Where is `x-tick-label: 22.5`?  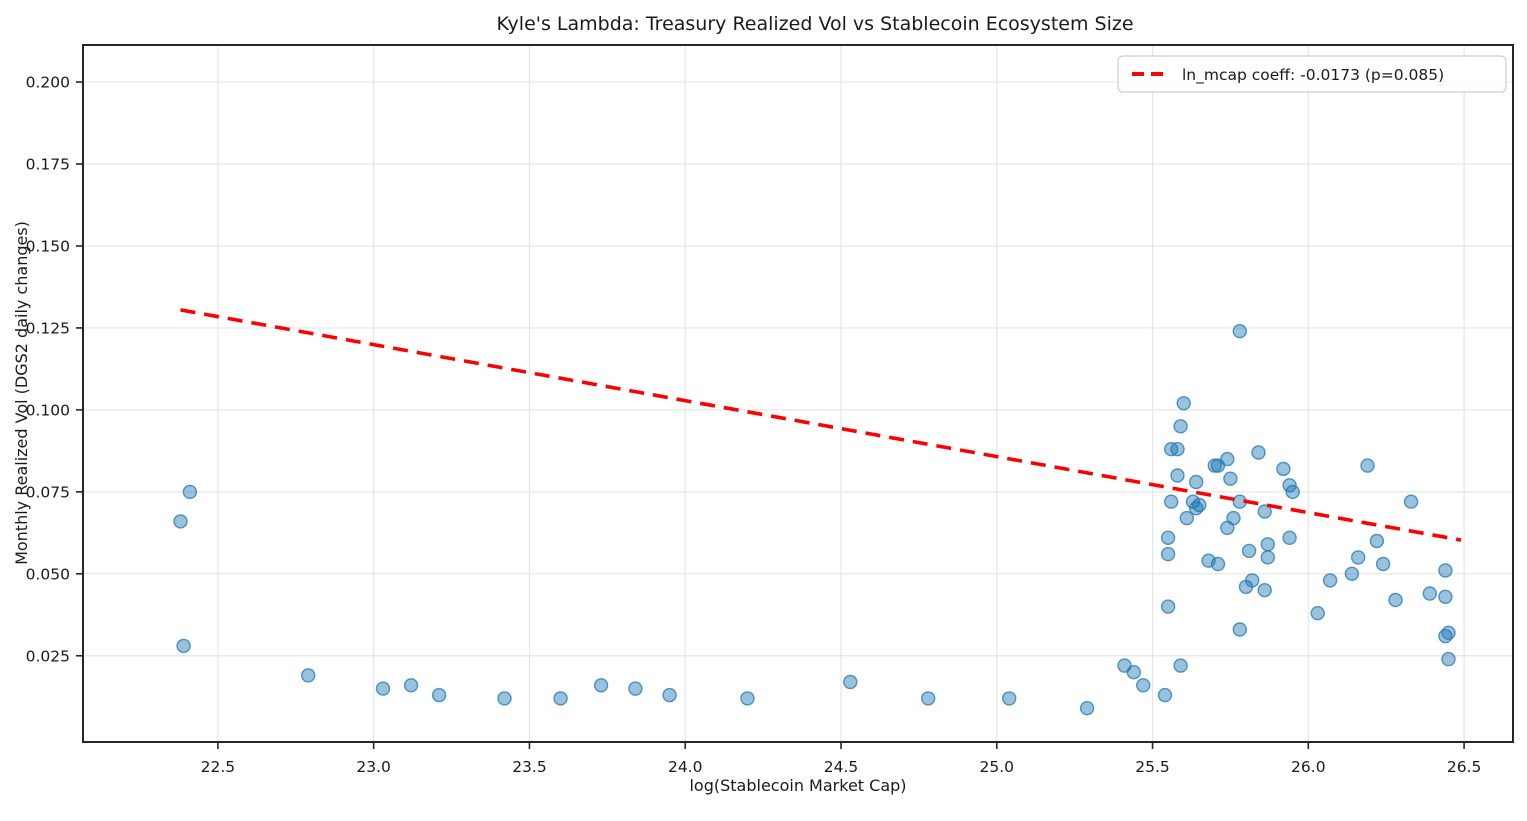 x-tick-label: 22.5 is located at coordinates (218, 767).